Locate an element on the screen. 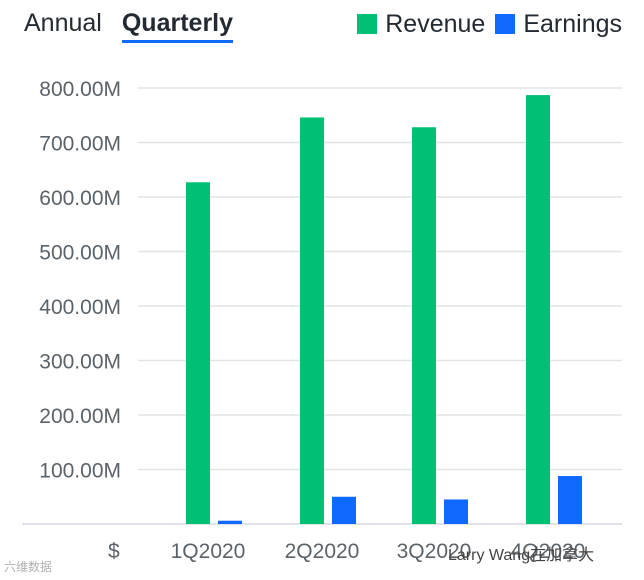  legend-item-earnings: Earnings is located at coordinates (558, 24).